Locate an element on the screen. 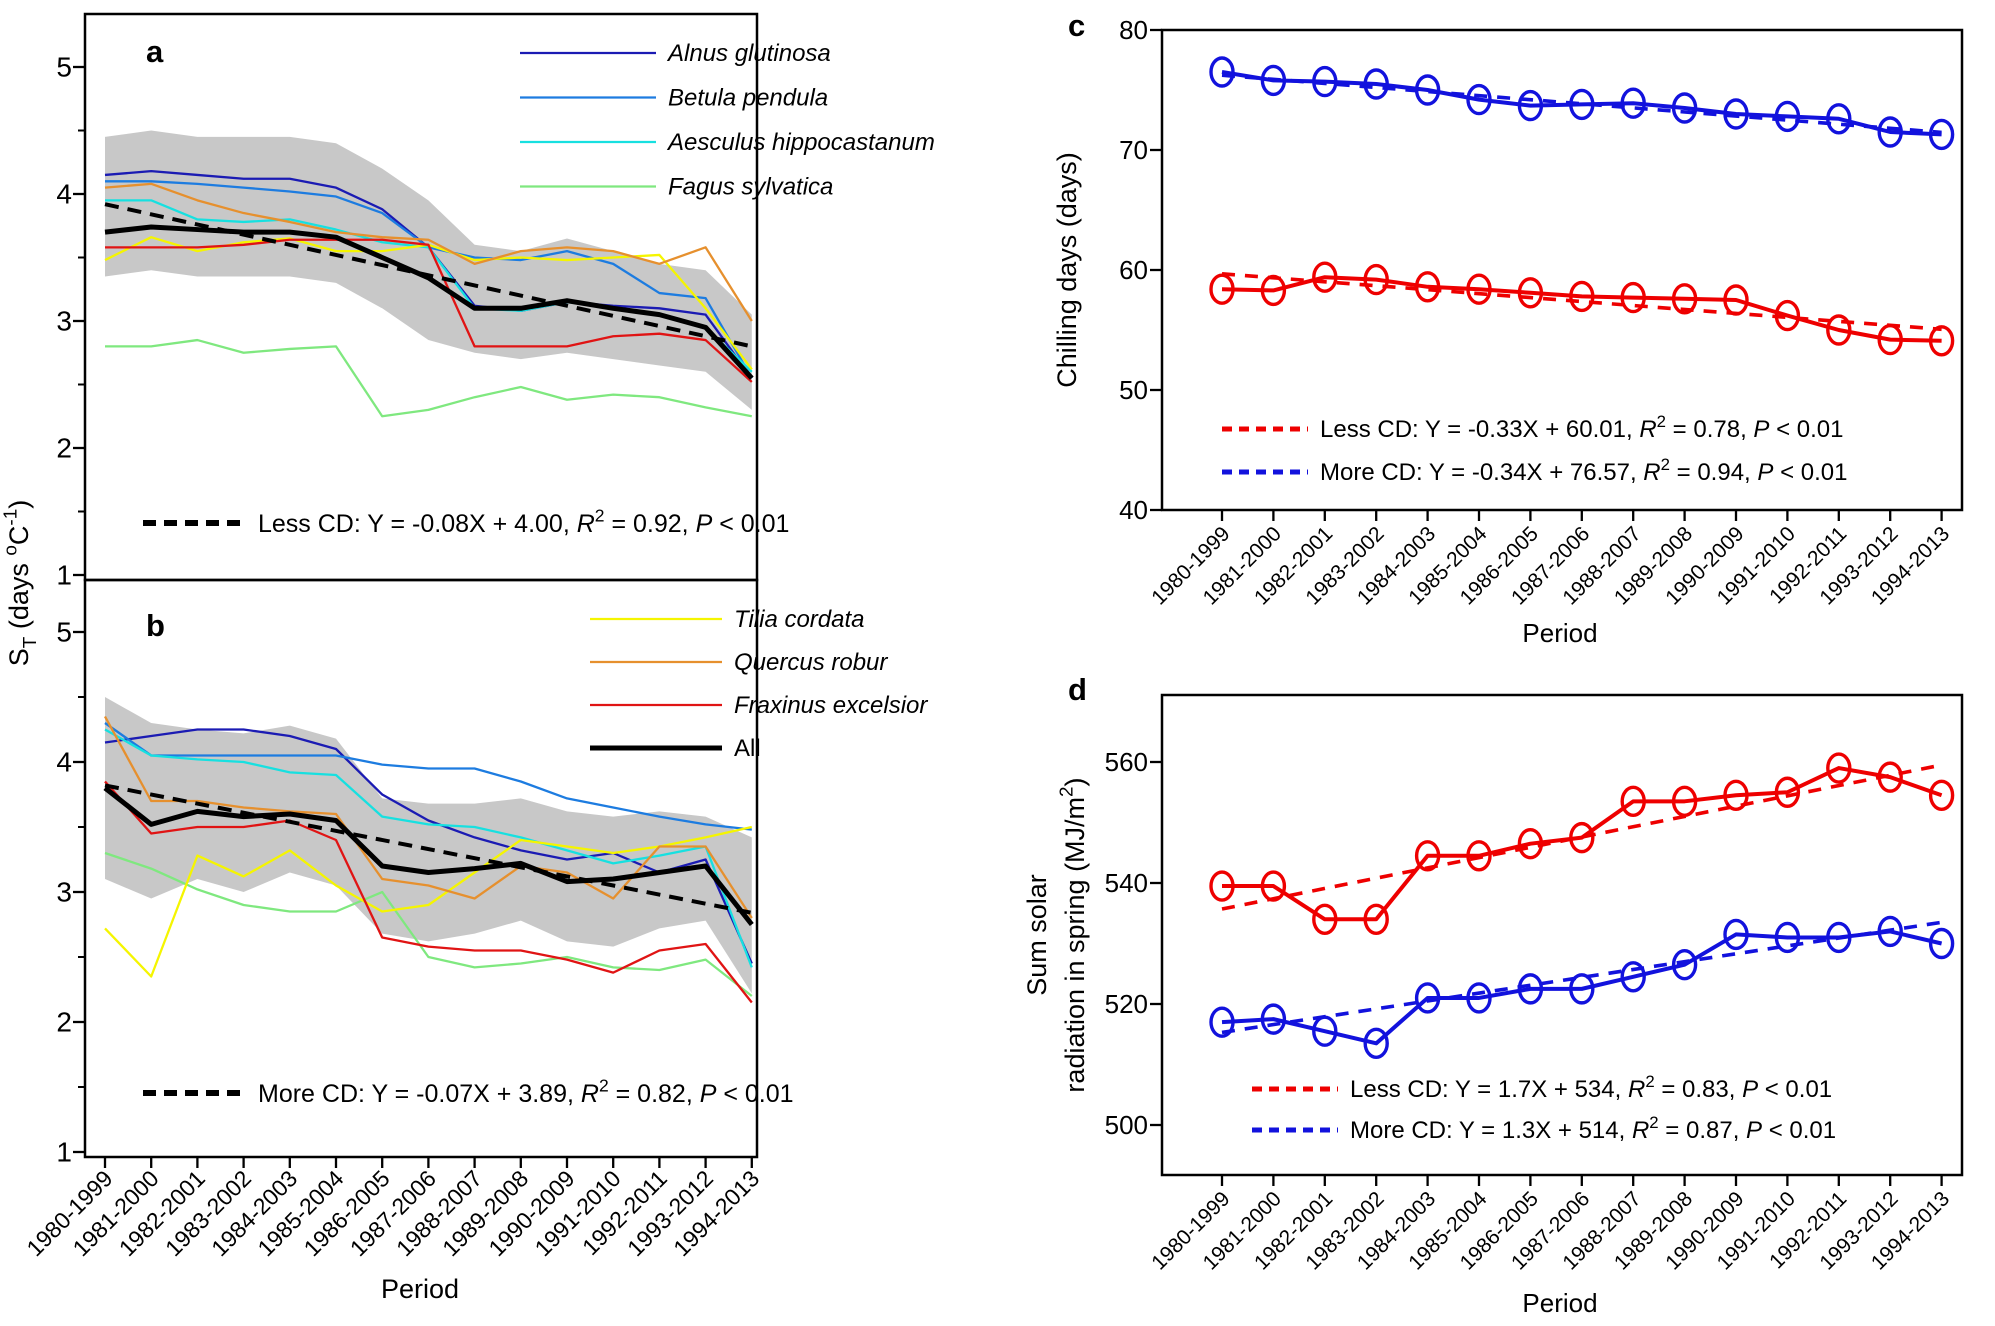  y-tick-label: 50 is located at coordinates (1133, 390).